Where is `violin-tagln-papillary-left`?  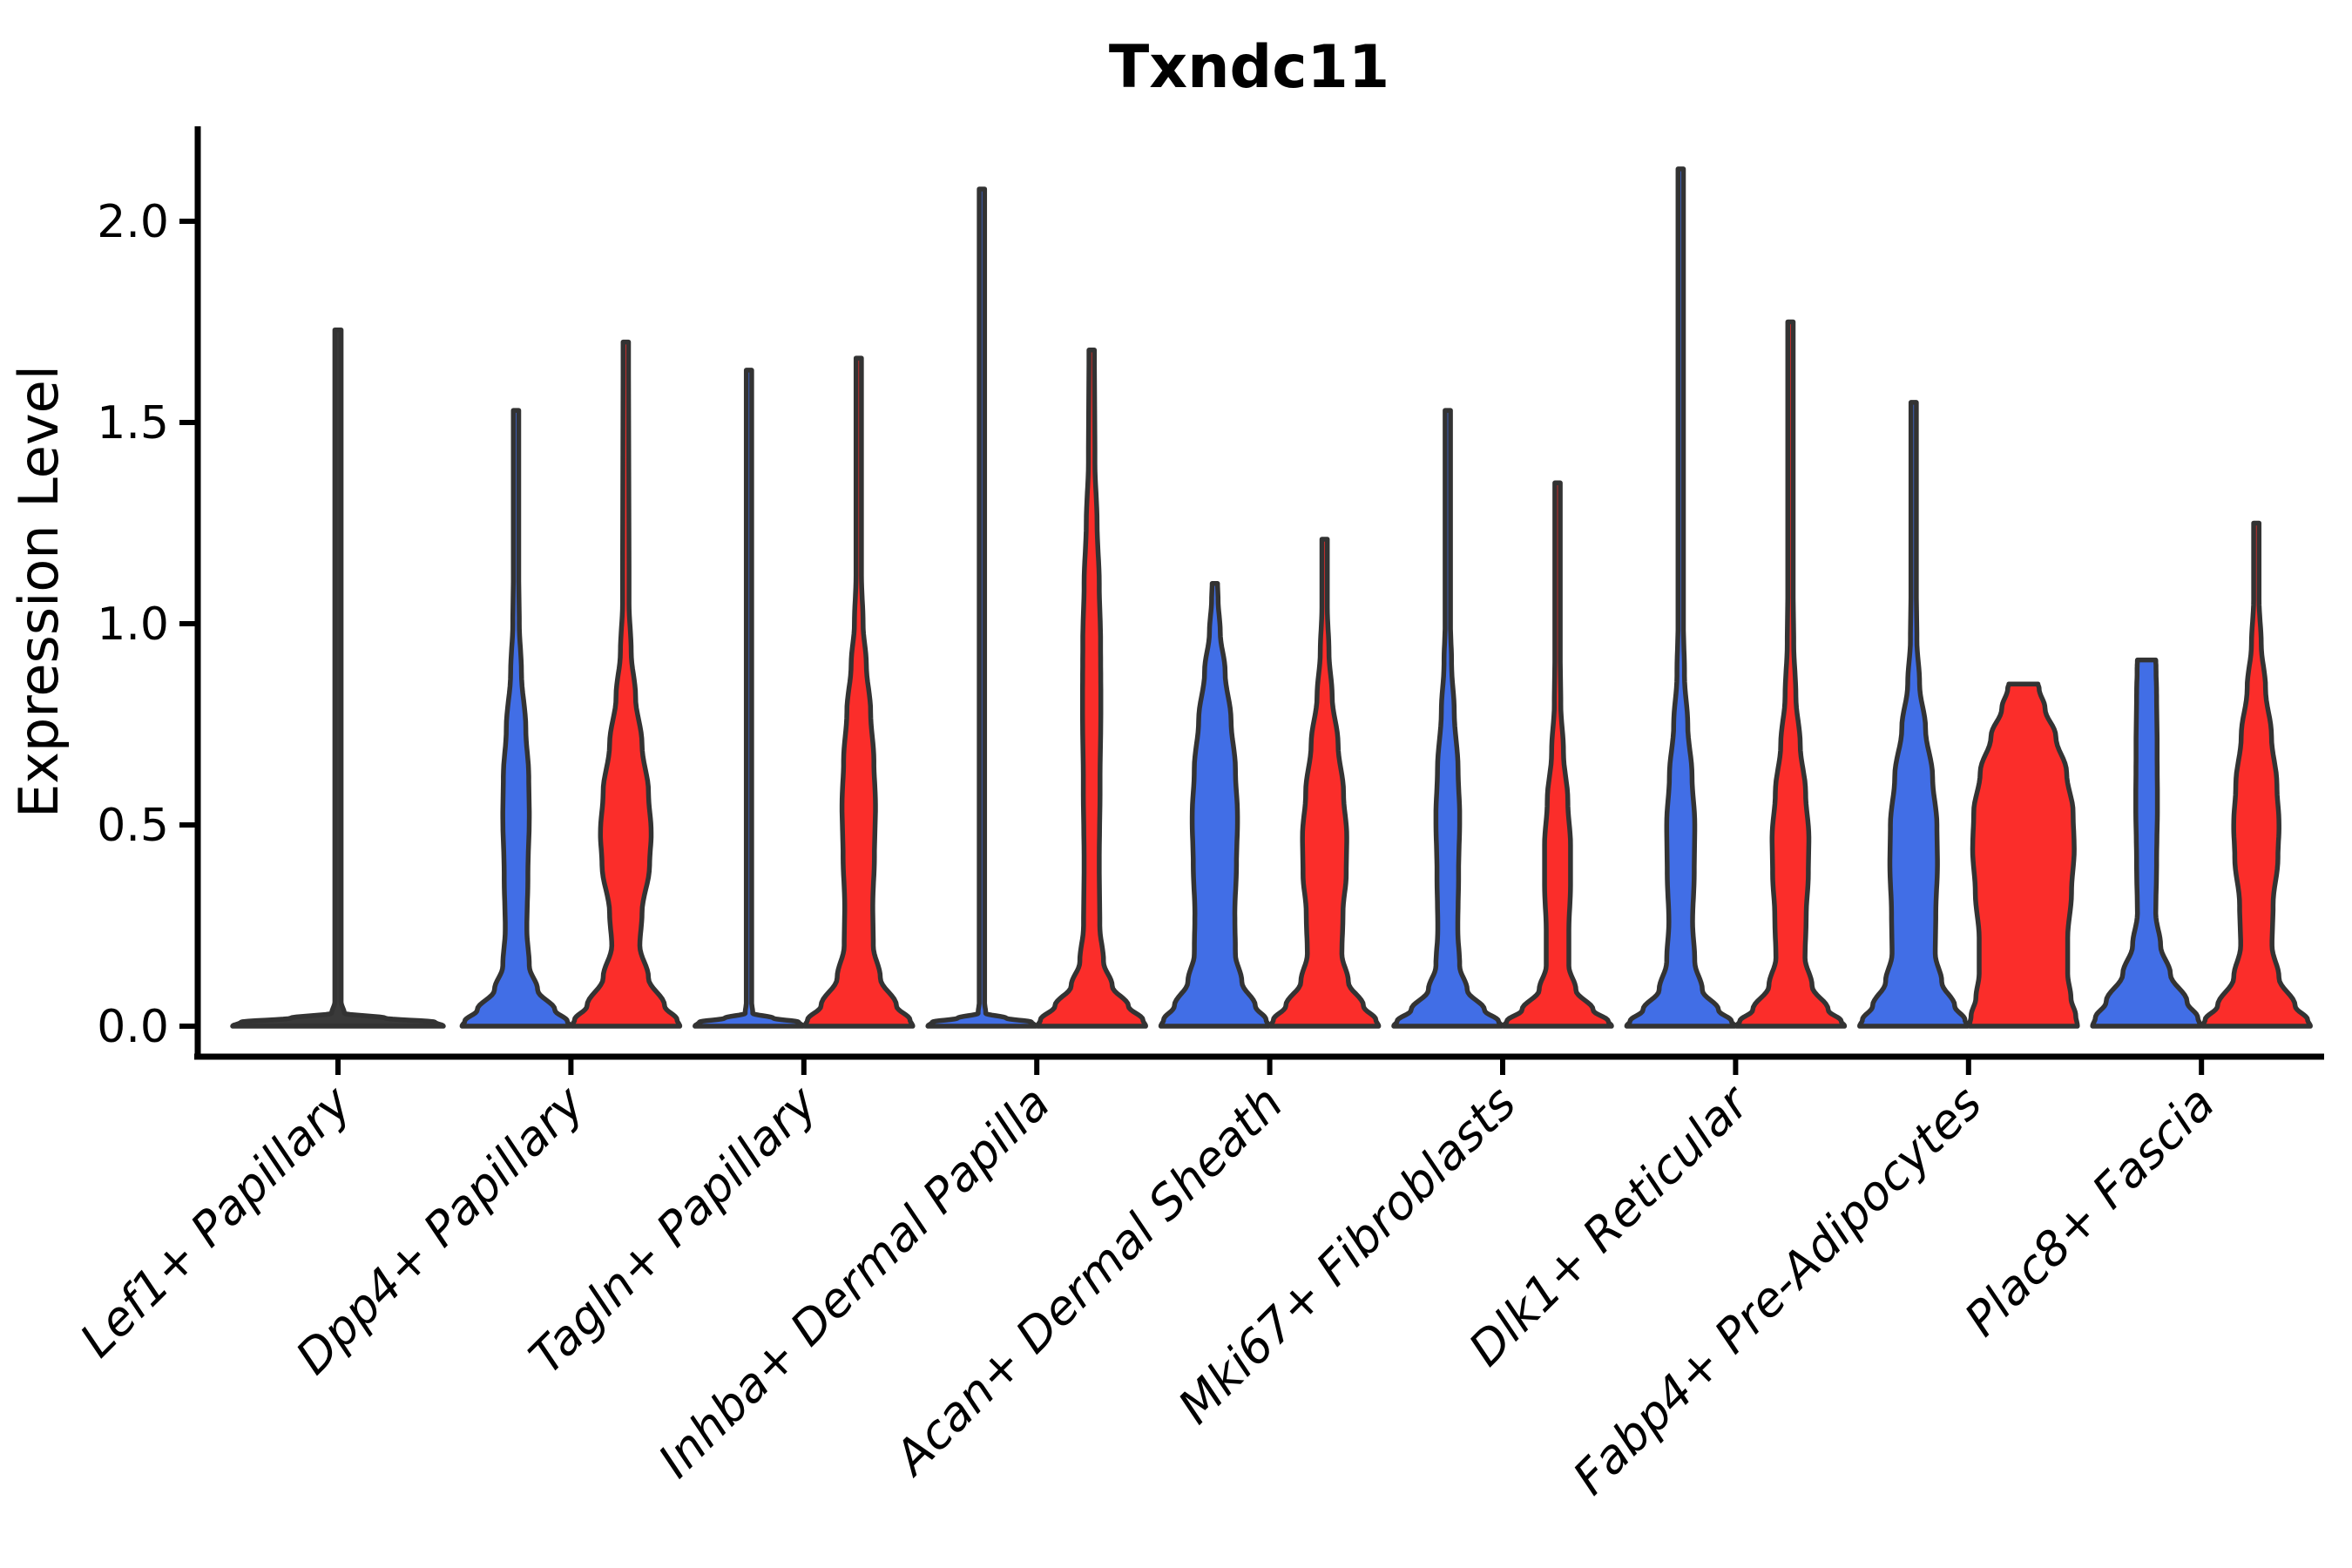
violin-tagln-papillary-left is located at coordinates (749, 698).